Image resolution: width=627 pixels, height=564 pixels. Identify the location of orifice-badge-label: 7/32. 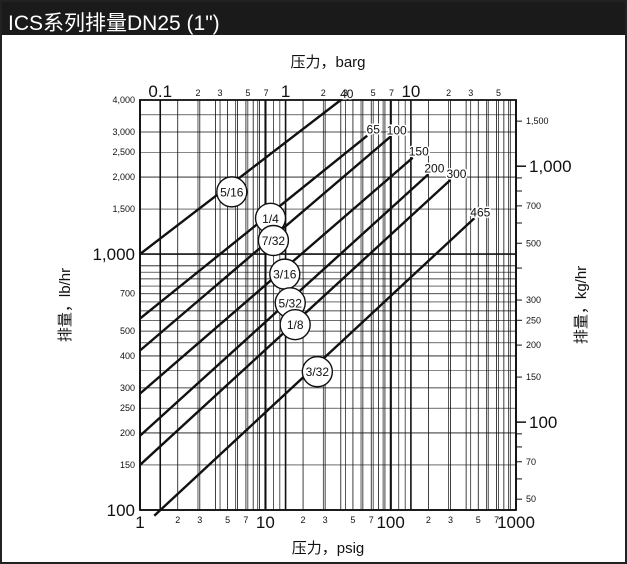
(274, 241).